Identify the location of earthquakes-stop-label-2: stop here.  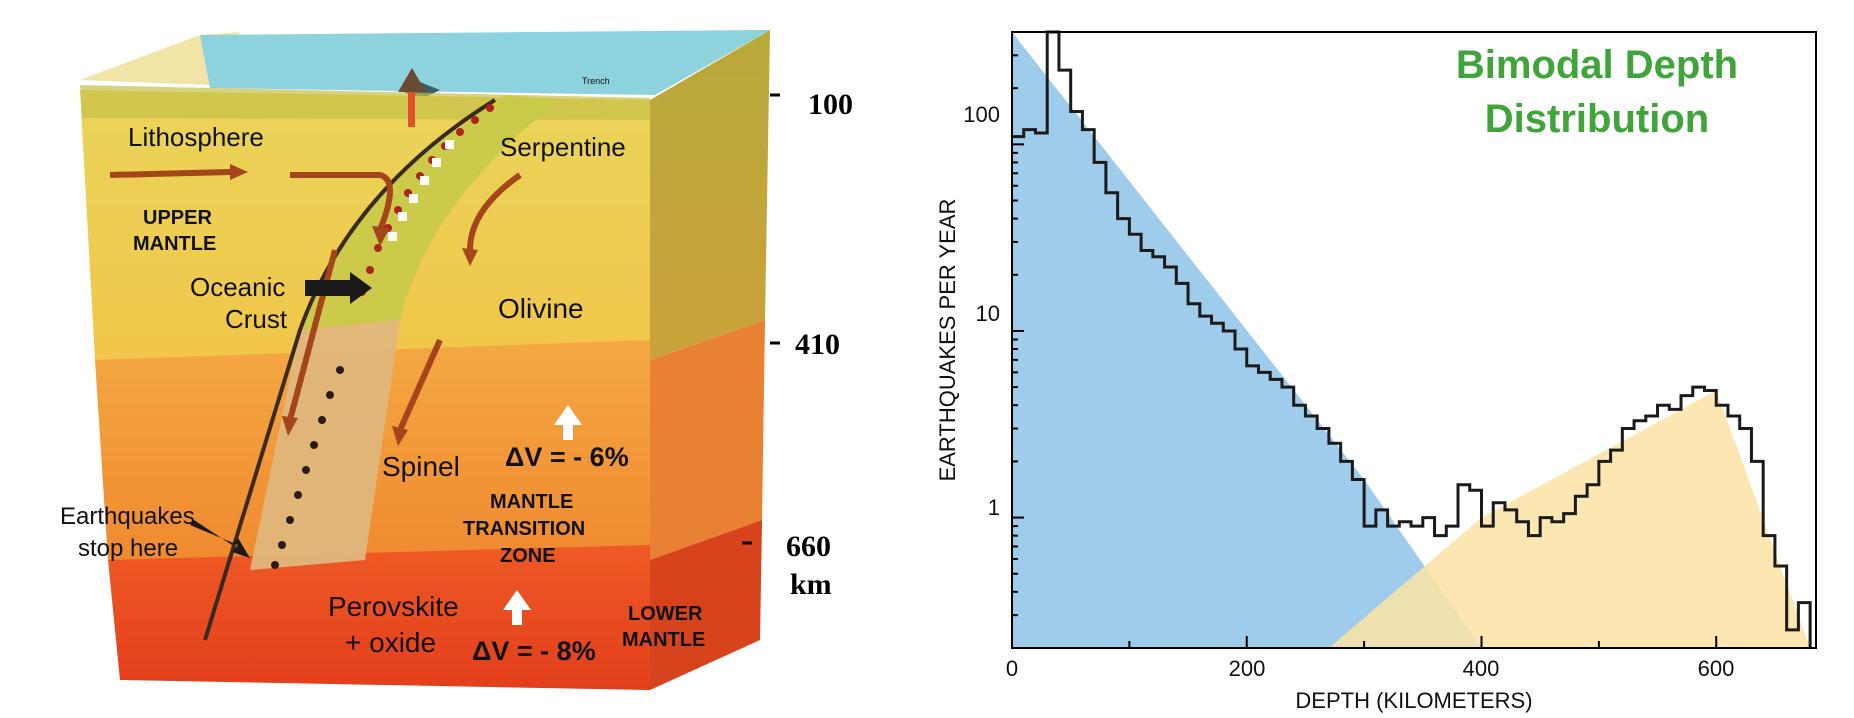
(128, 548).